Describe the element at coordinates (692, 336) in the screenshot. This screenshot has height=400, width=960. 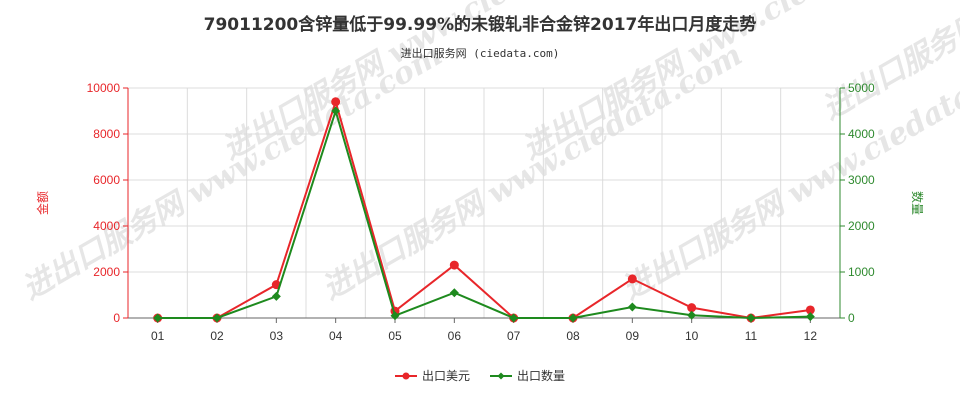
I see `x-tick-label: 10` at that location.